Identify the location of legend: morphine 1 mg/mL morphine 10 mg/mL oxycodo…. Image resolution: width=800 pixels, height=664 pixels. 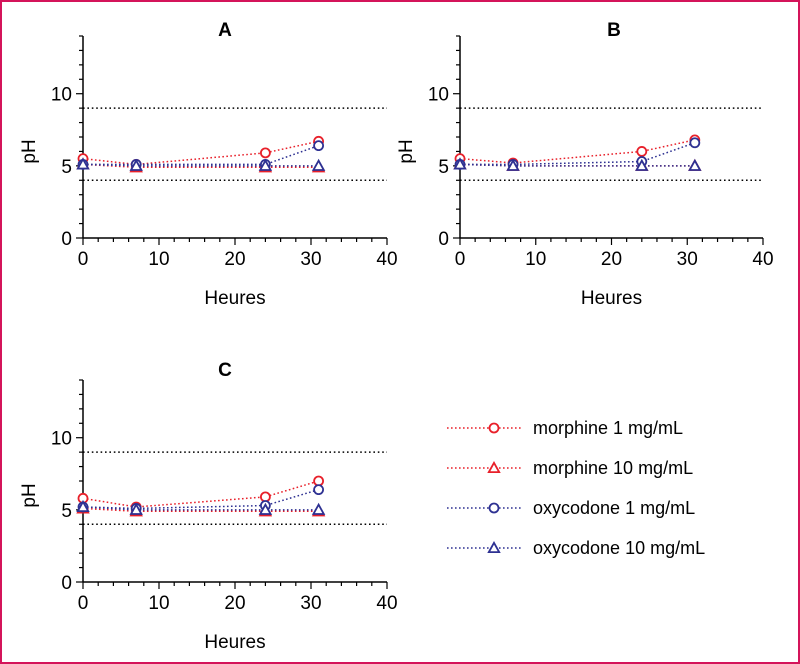
(576, 488).